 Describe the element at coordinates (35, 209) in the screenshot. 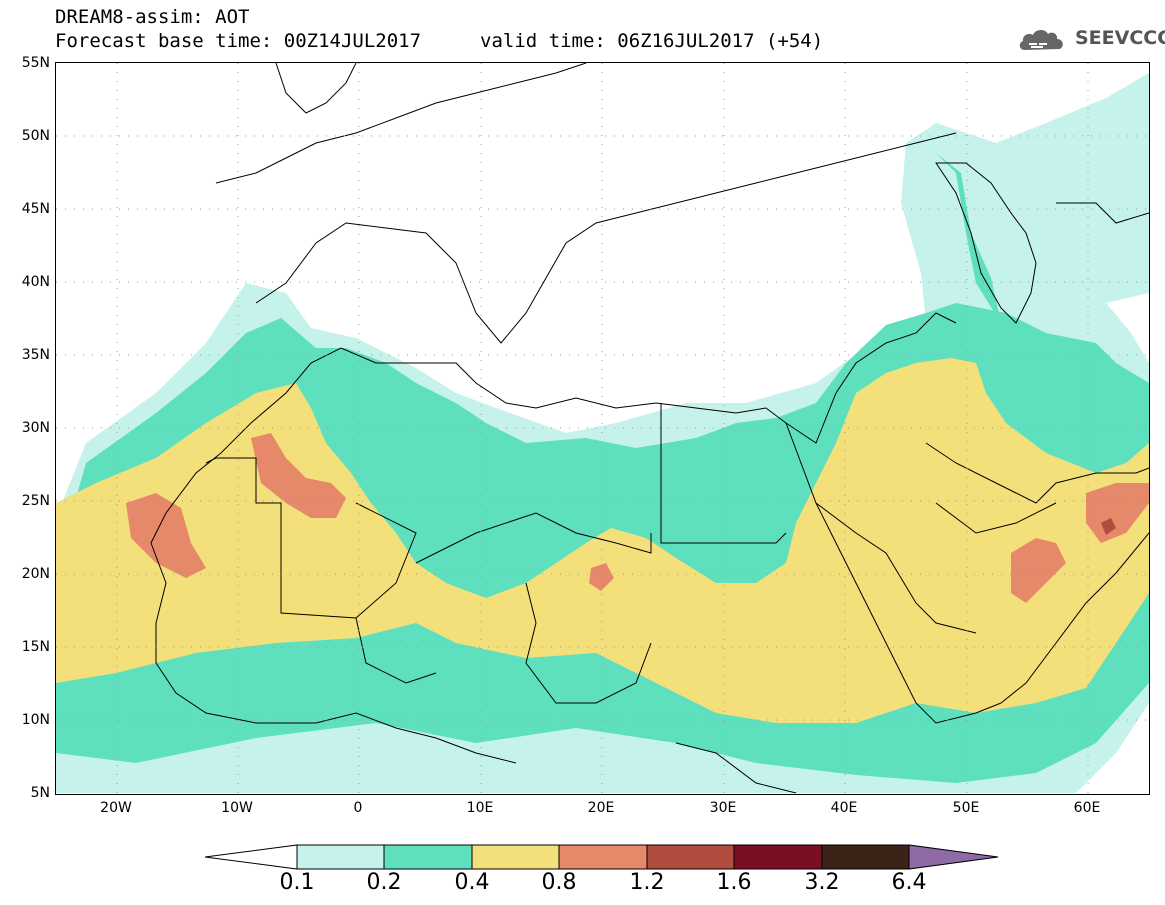

I see `lat-label-45n: 45N` at that location.